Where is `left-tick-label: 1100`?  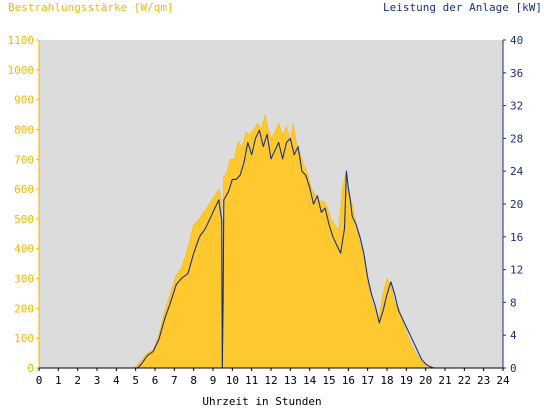 left-tick-label: 1100 is located at coordinates (21, 40).